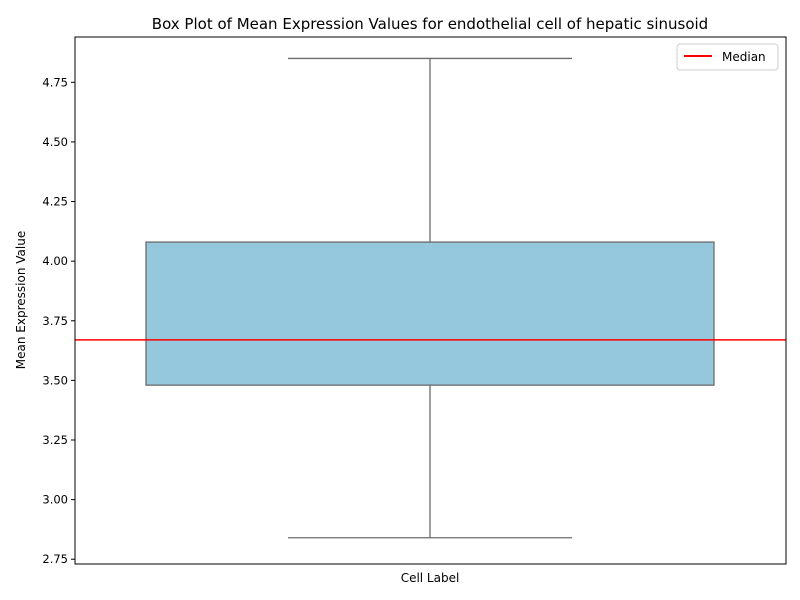  I want to click on y-tick-label: 3.25, so click(55, 440).